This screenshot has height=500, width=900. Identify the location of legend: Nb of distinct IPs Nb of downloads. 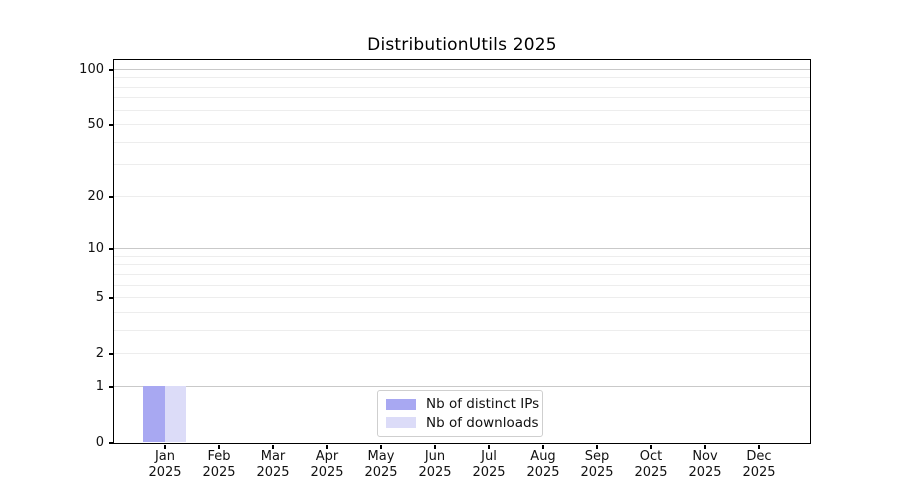
(460, 413).